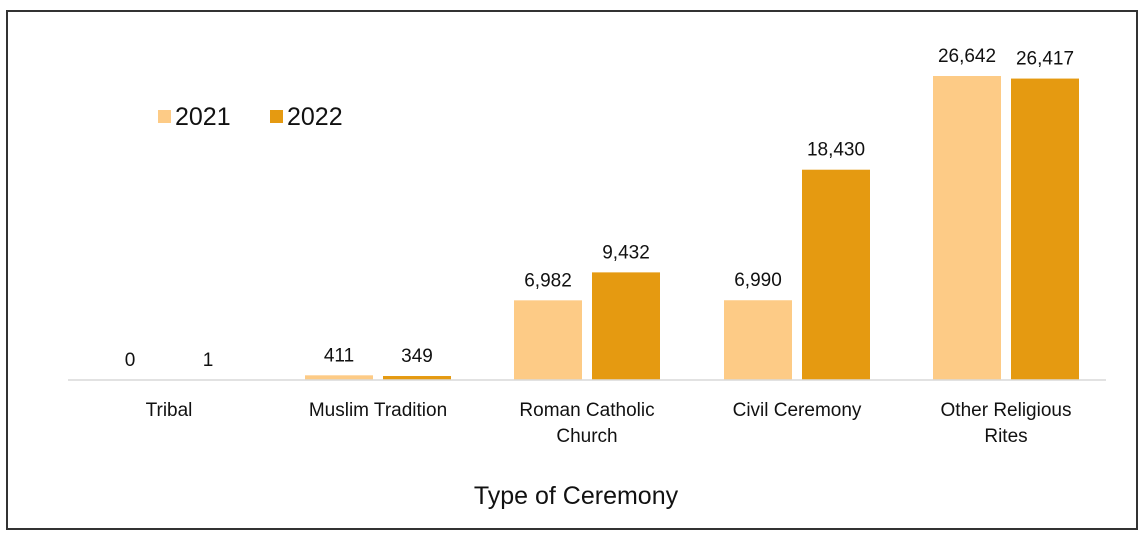 The width and height of the screenshot is (1147, 536). What do you see at coordinates (576, 496) in the screenshot?
I see `x-axis-title: Type of Ceremony` at bounding box center [576, 496].